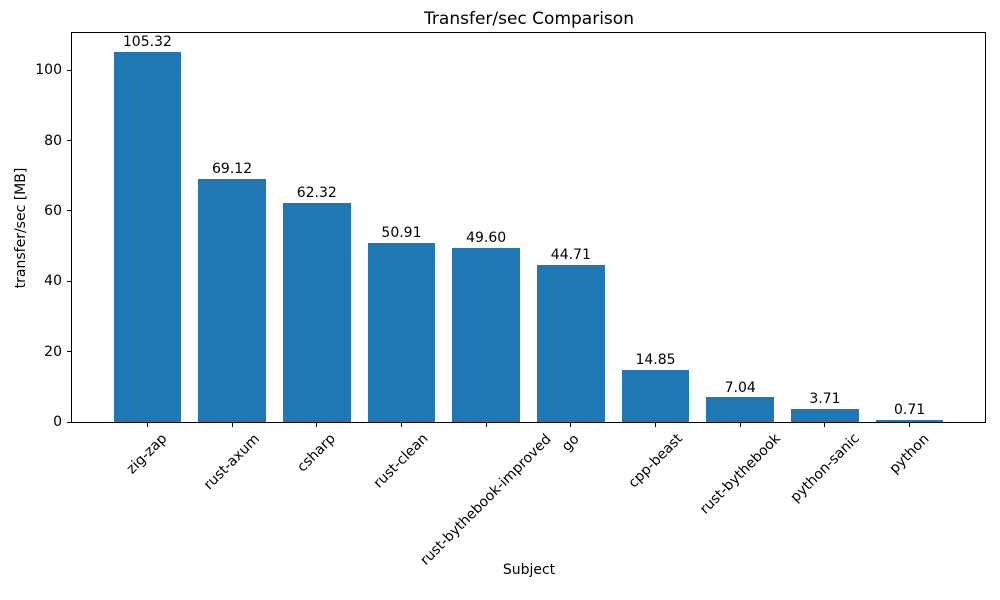 The width and height of the screenshot is (1000, 600). Describe the element at coordinates (53, 281) in the screenshot. I see `y-tick-label: 40` at that location.